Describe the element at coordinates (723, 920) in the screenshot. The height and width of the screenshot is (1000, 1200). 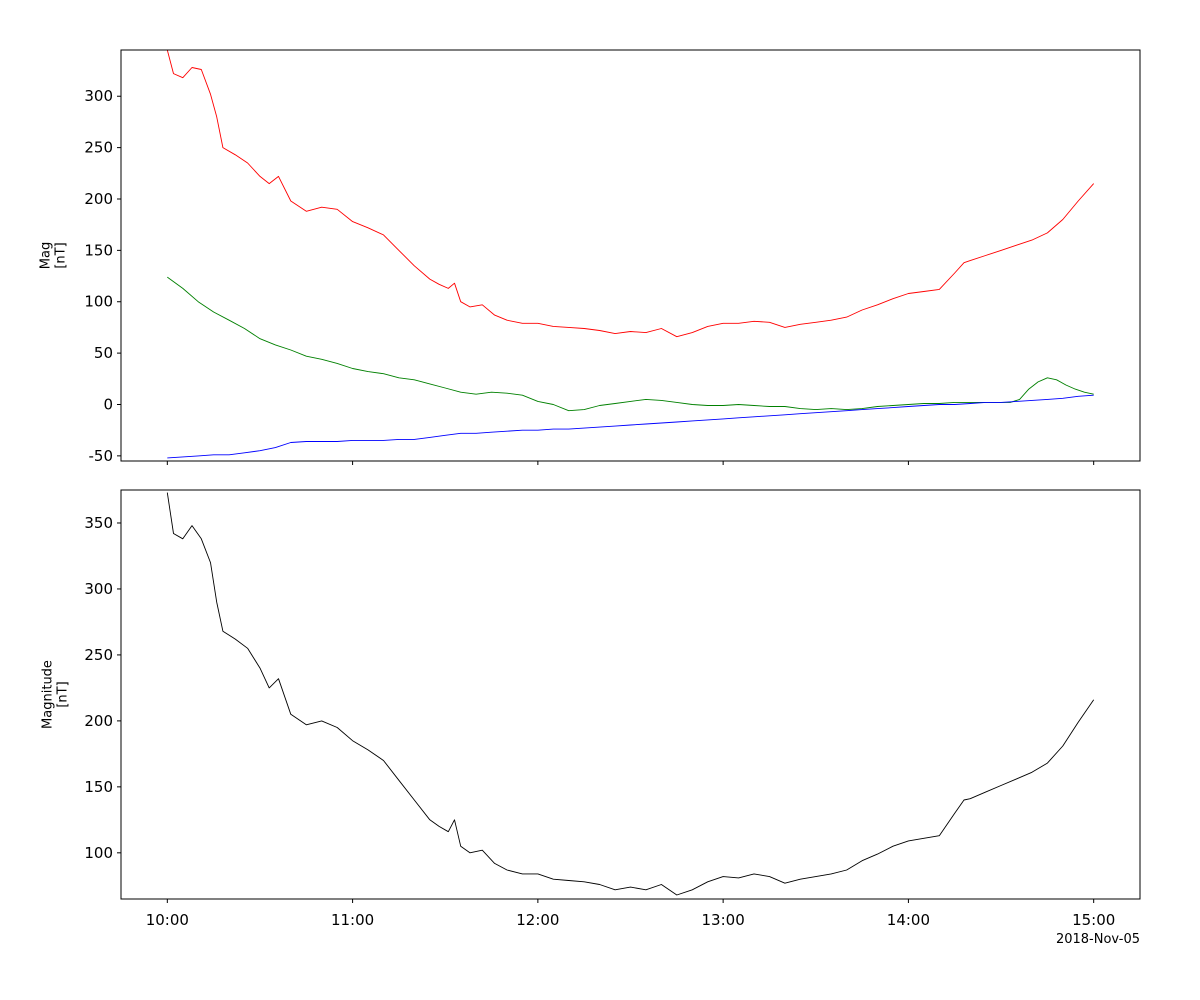
I see `x-tick-label: 13:00` at that location.